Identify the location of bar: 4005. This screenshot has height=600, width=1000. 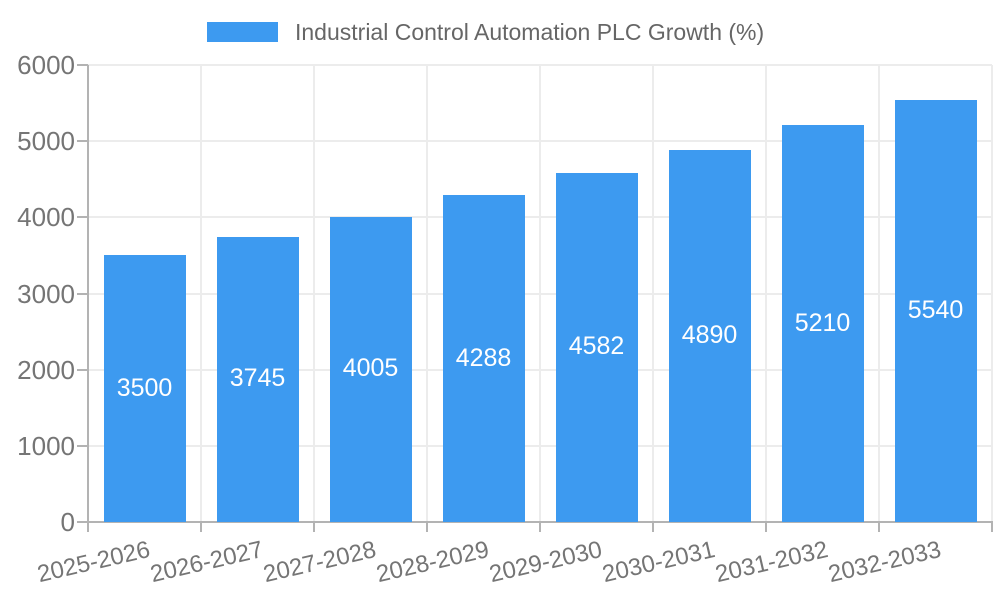
(370, 369).